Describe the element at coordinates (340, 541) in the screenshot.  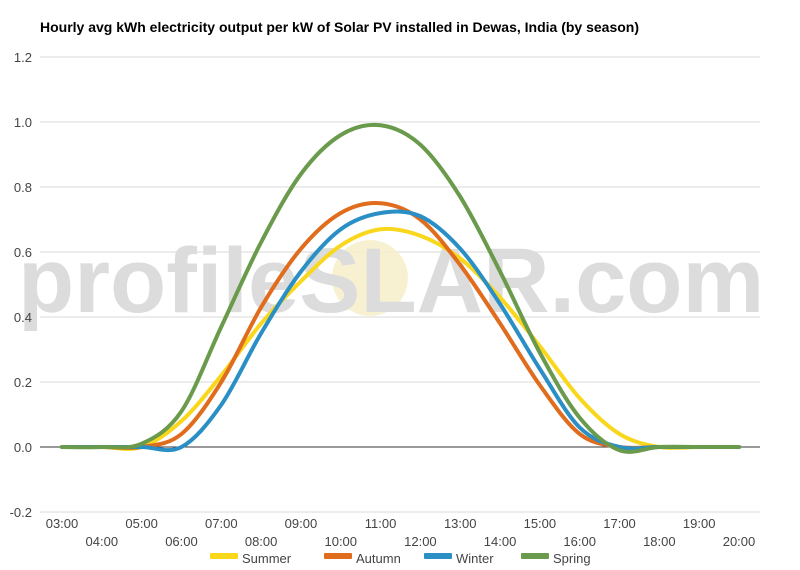
I see `x-tick-label: 10:00` at that location.